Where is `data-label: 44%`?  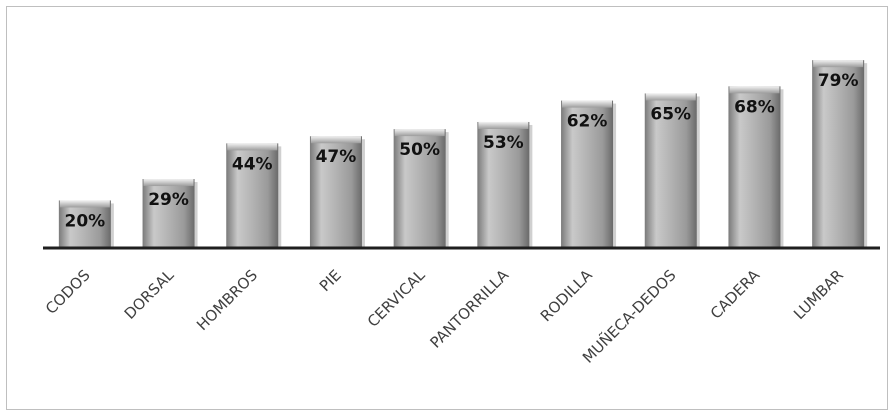
data-label: 44% is located at coordinates (252, 164).